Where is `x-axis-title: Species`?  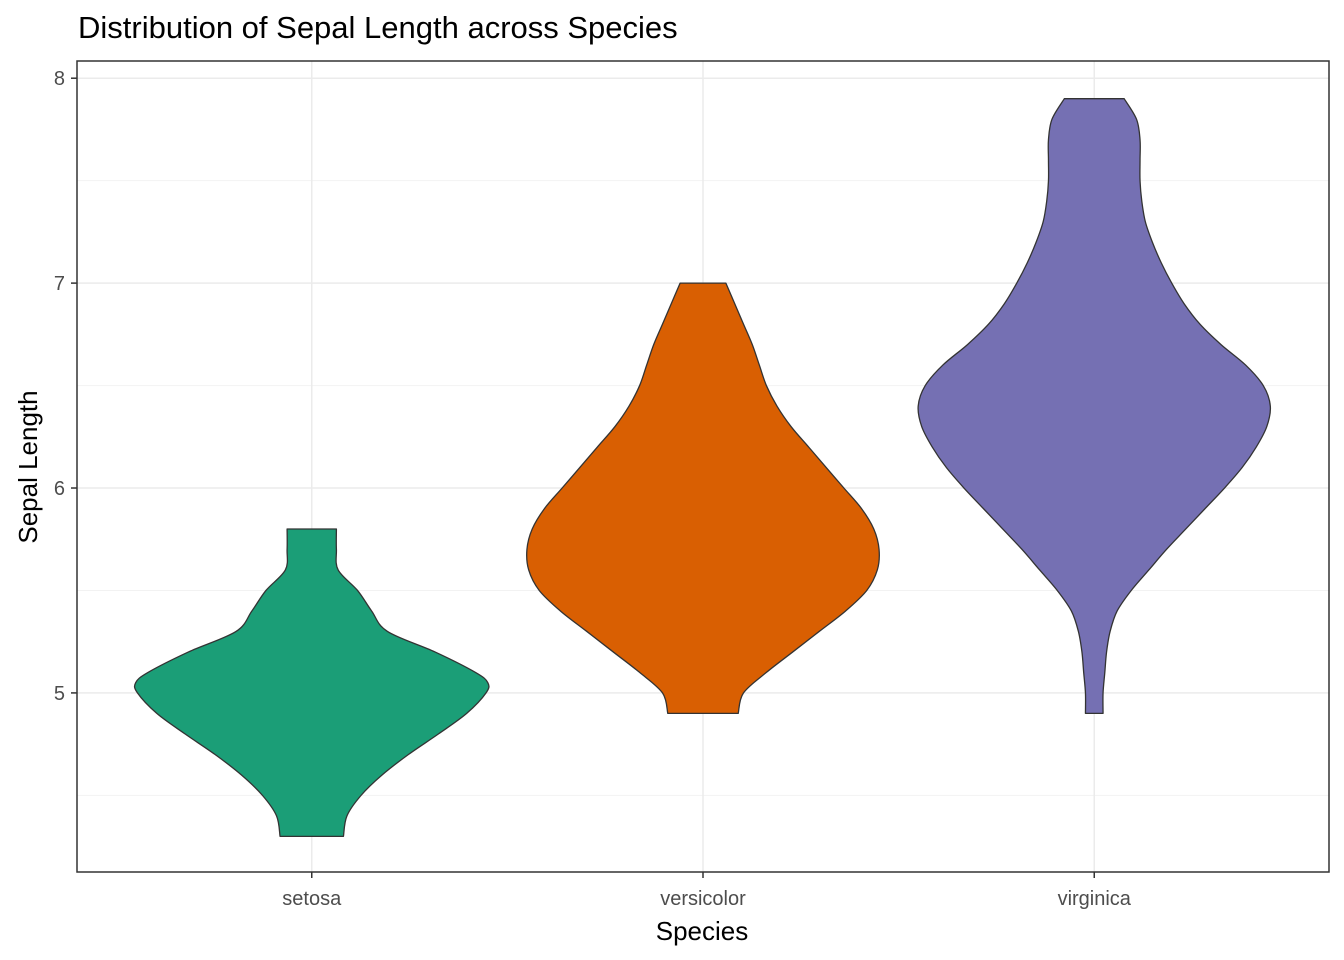
x-axis-title: Species is located at coordinates (702, 931).